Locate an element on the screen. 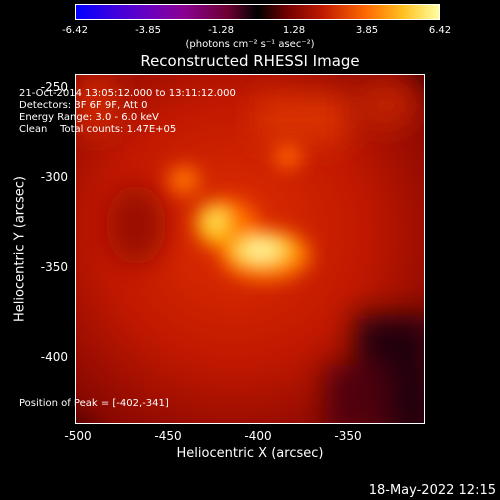  y-tick-label: -300 is located at coordinates (54, 177).